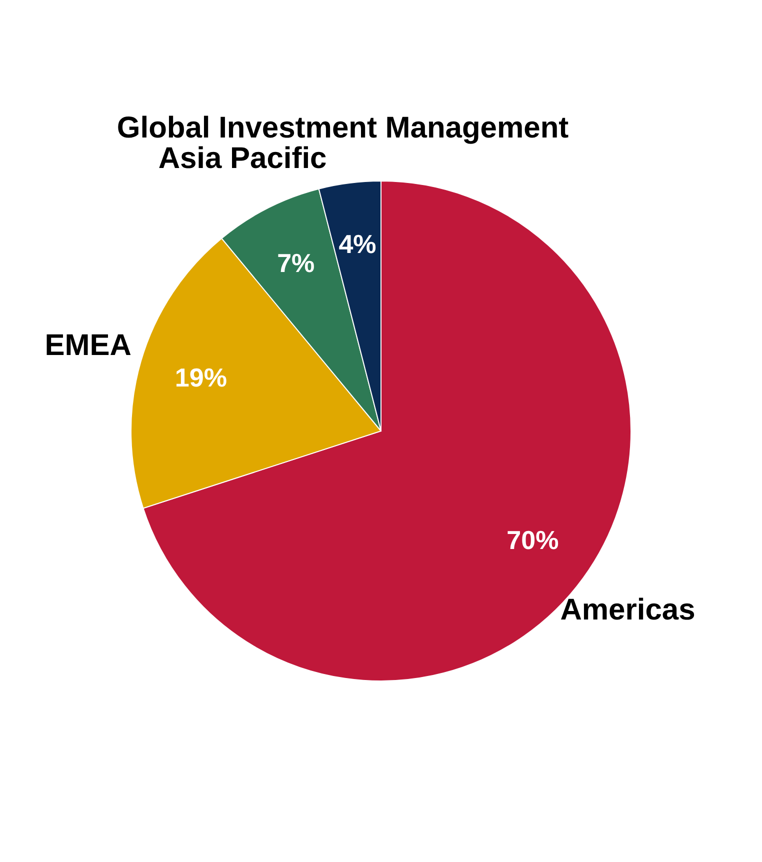 Image resolution: width=762 pixels, height=862 pixels. I want to click on data-label: 4%, so click(357, 243).